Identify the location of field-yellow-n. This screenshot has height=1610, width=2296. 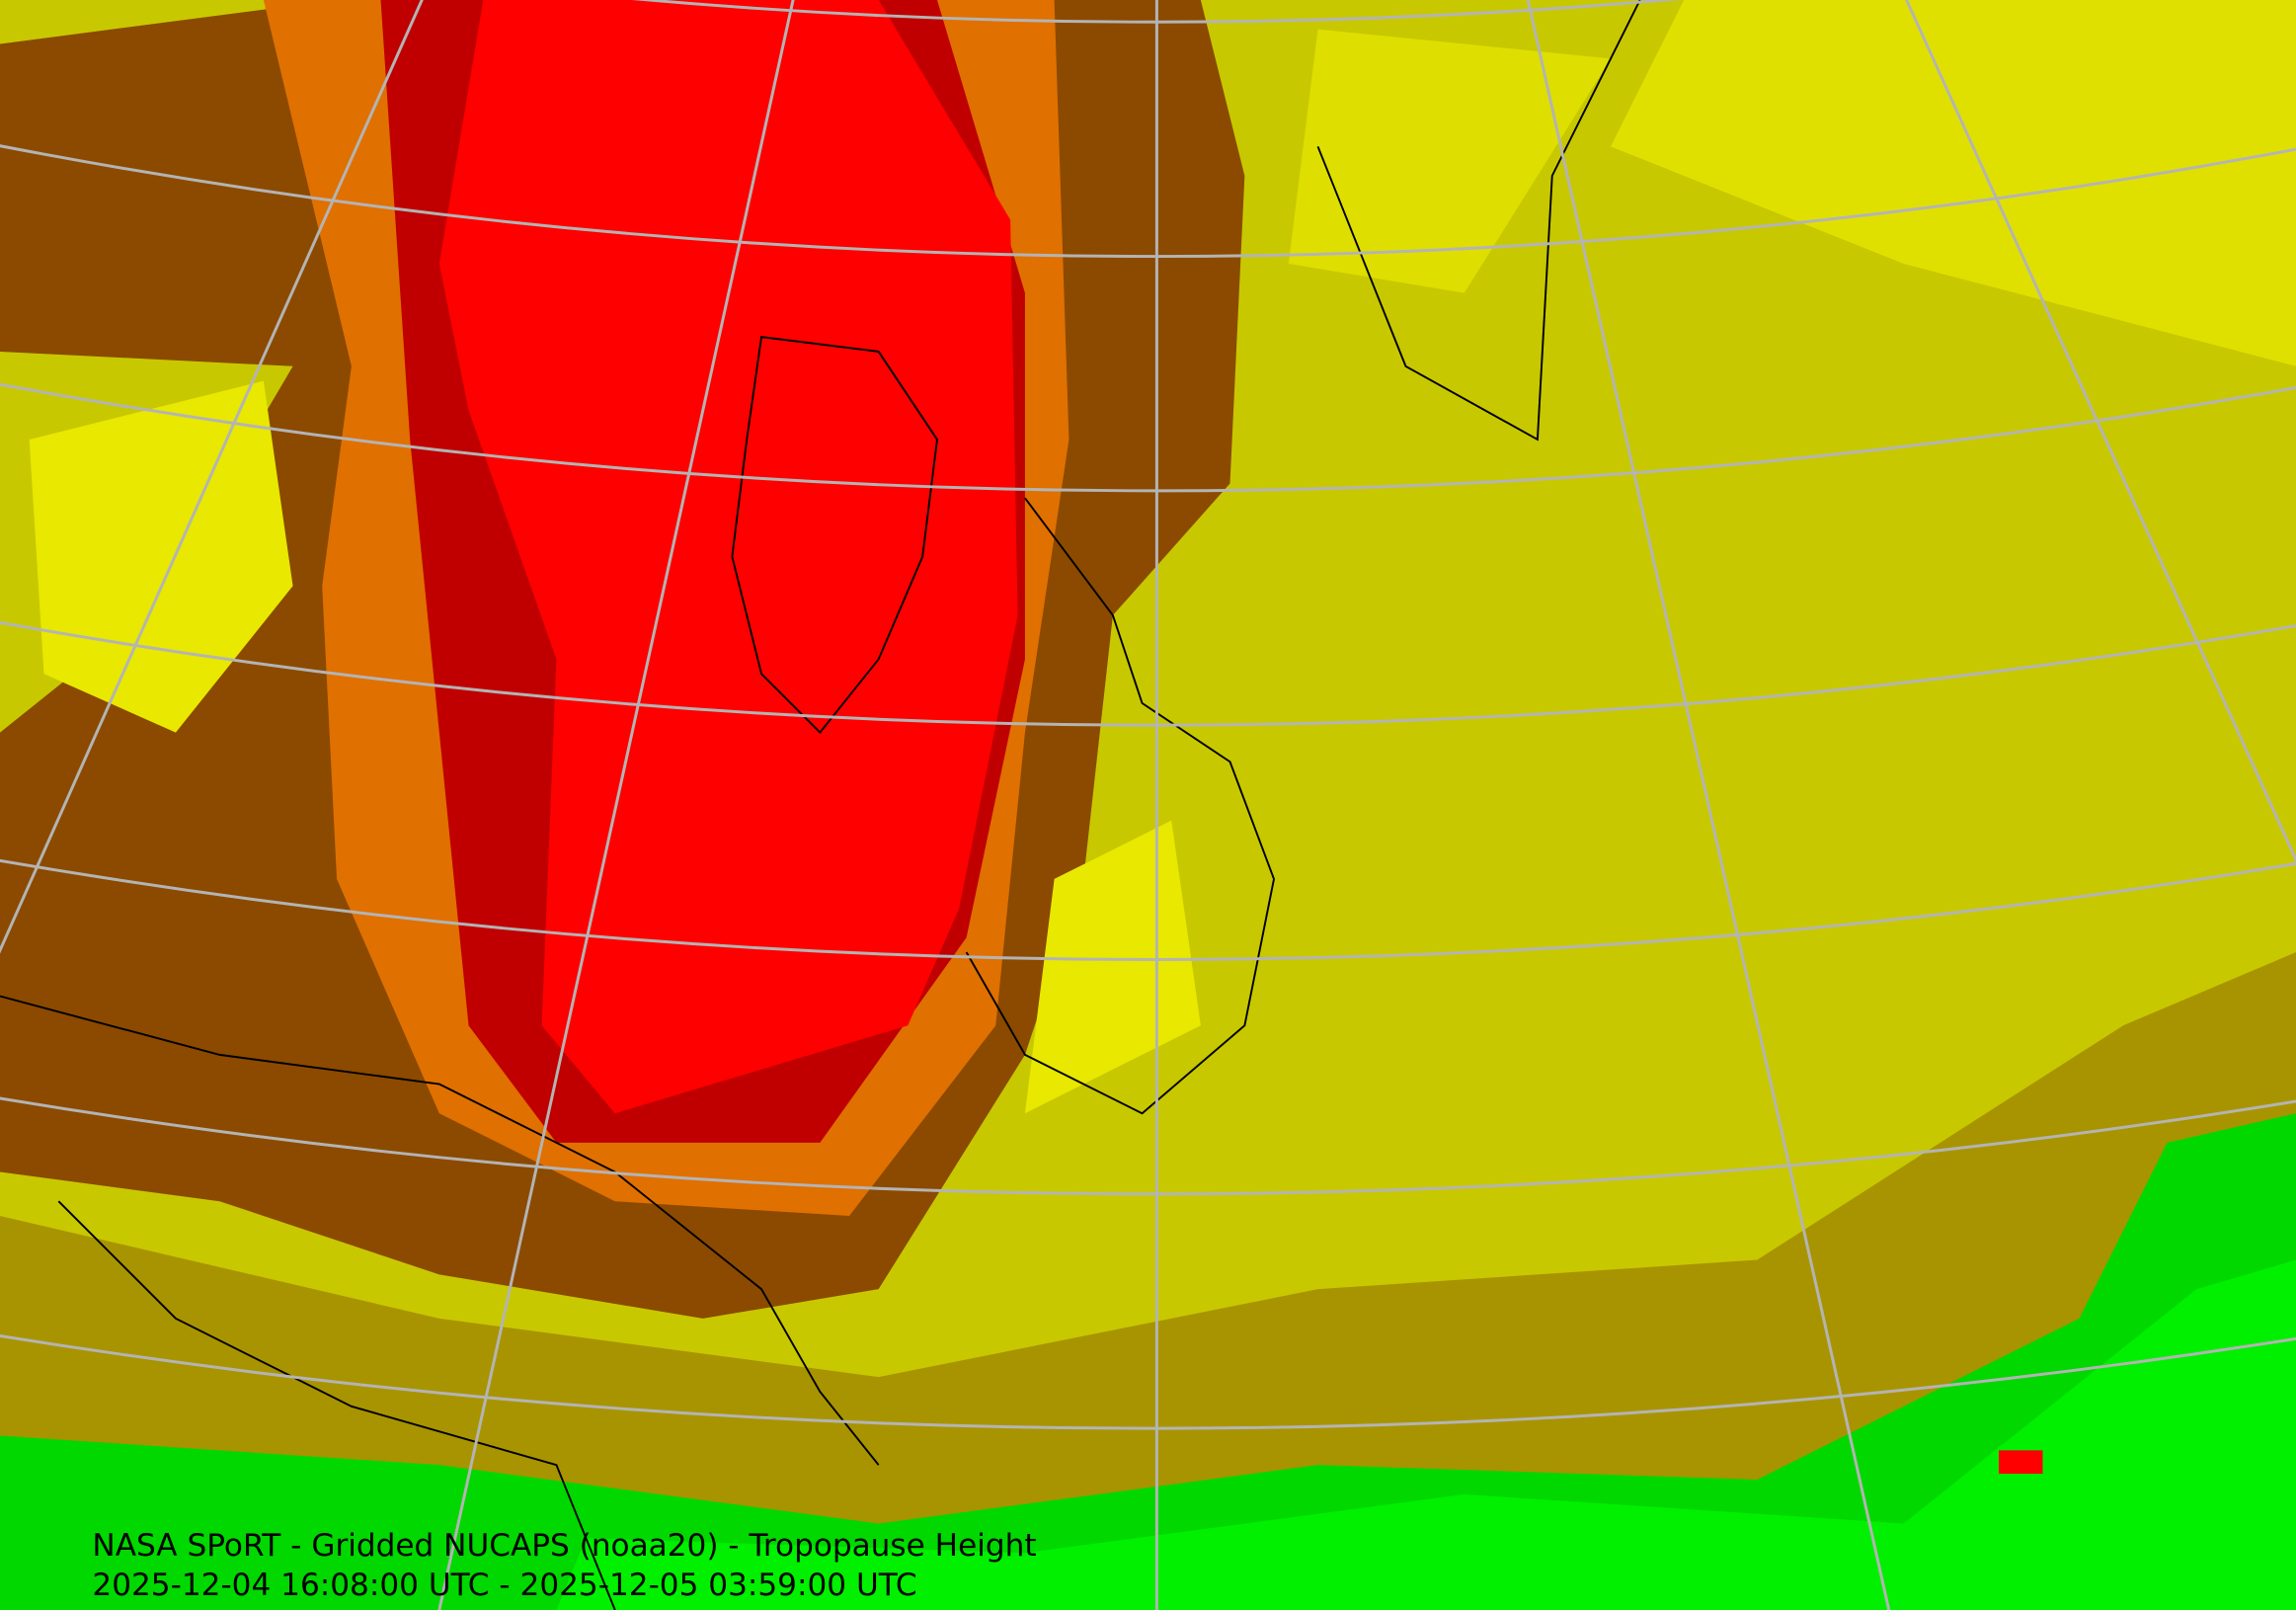
(1450, 161).